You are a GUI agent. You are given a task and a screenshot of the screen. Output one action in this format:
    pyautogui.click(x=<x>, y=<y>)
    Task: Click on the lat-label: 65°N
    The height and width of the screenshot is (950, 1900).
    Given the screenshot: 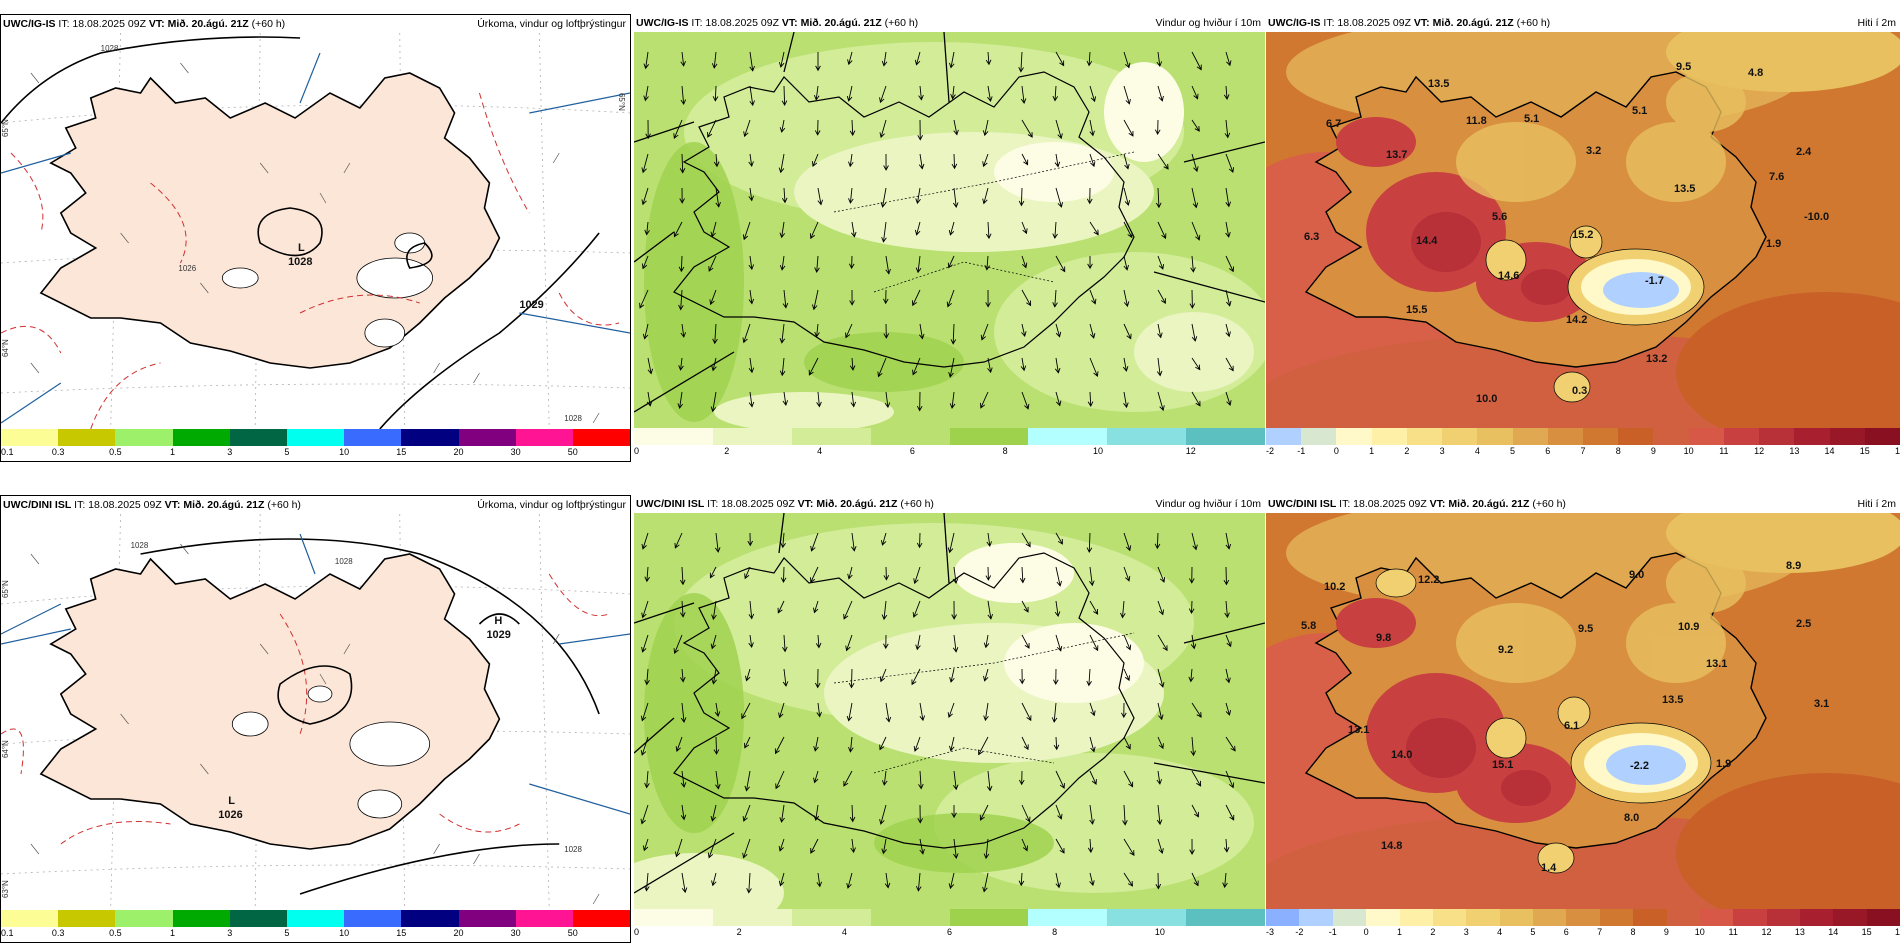 What is the action you would take?
    pyautogui.click(x=5, y=128)
    